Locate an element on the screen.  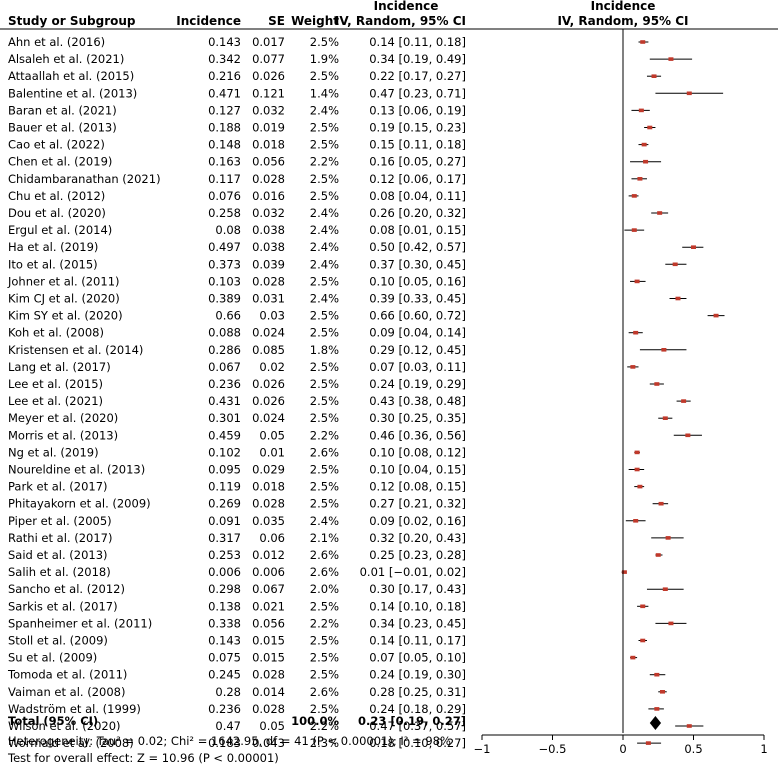
study-ci-text: 0.18 [0.10, 0.27] is located at coordinates (417, 743).